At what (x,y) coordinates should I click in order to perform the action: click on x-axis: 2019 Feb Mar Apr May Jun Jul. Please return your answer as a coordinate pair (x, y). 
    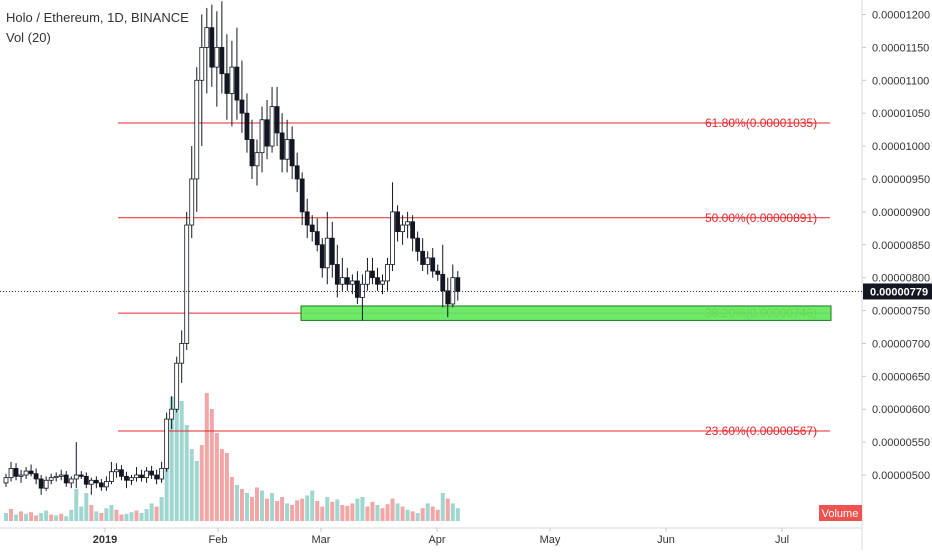
    Looking at the image, I should click on (441, 537).